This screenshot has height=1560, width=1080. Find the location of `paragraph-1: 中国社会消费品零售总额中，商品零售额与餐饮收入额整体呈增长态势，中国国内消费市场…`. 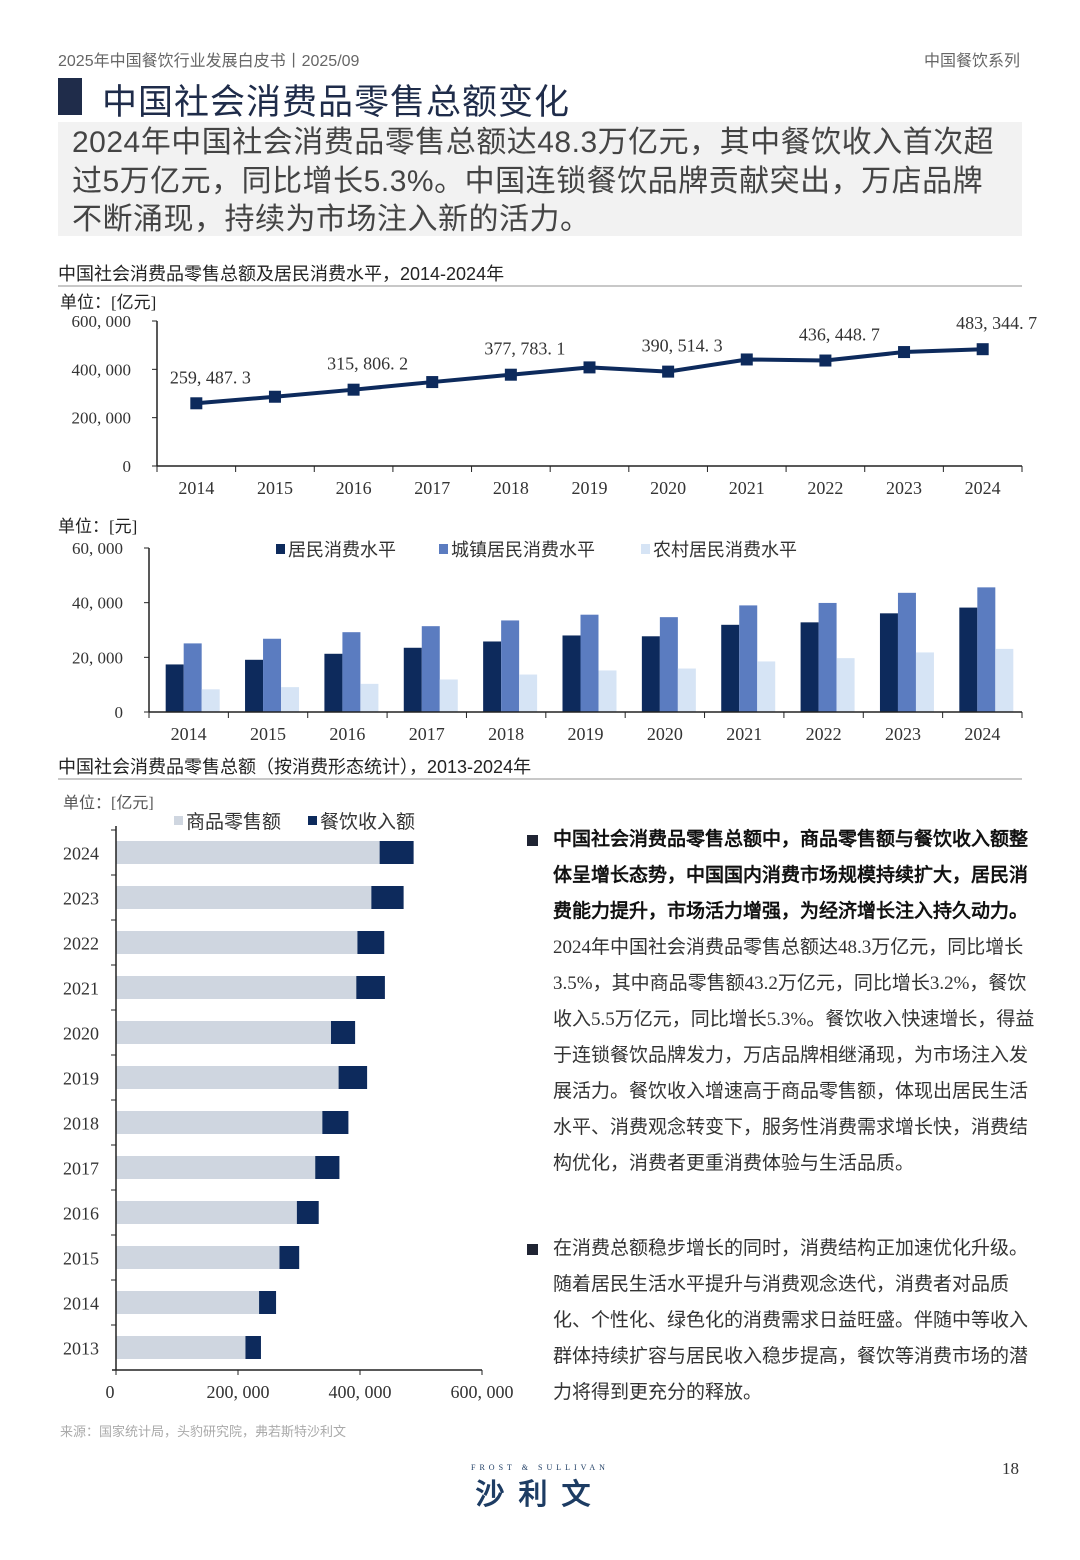

paragraph-1: 中国社会消费品零售总额中，商品零售额与餐饮收入额整体呈增长态势，中国国内消费市场… is located at coordinates (782, 1002).